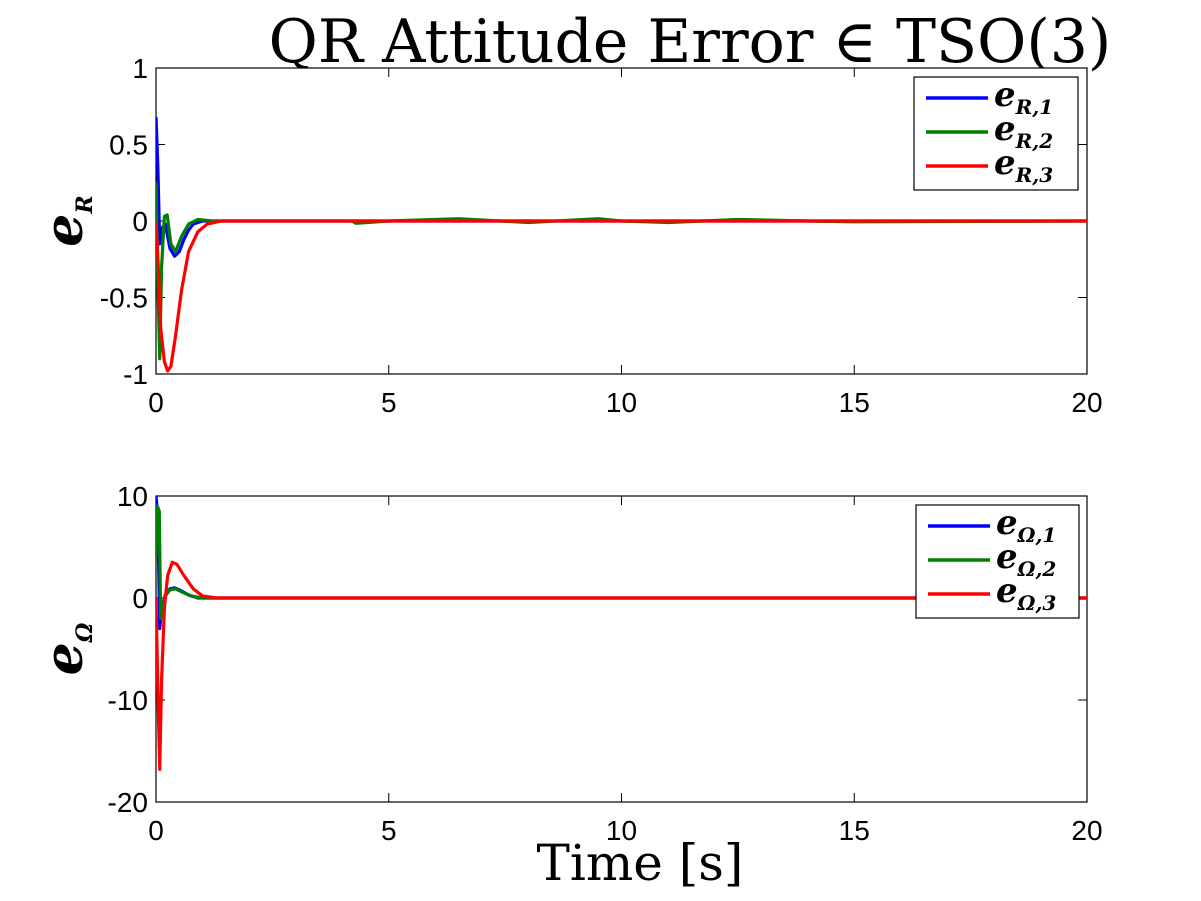 This screenshot has height=901, width=1201. What do you see at coordinates (132, 496) in the screenshot?
I see `y-tick-label: 10` at bounding box center [132, 496].